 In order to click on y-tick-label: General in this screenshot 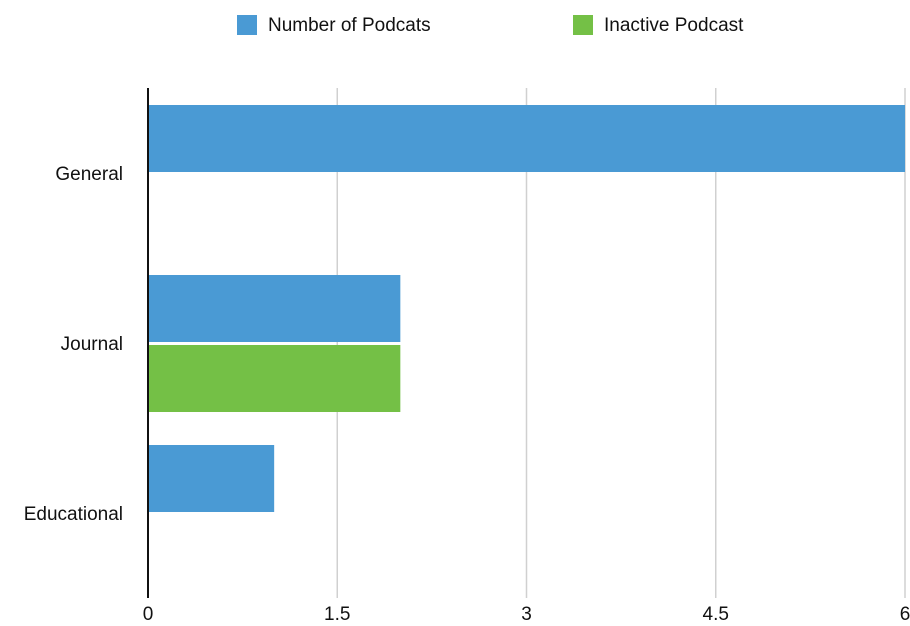, I will do `click(89, 174)`.